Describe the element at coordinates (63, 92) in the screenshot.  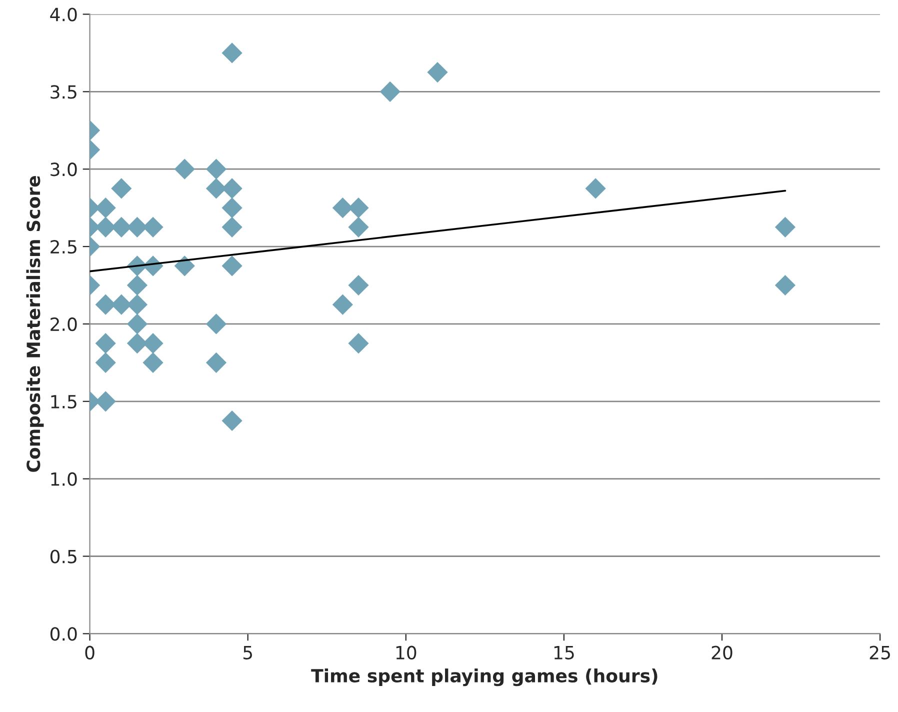
I see `y-tick-label: 3.5` at that location.